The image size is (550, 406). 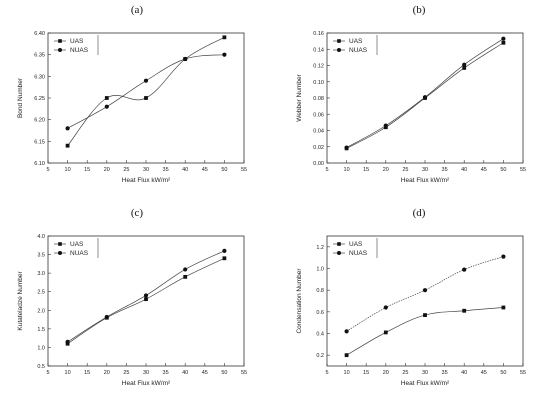 What do you see at coordinates (39, 99) in the screenshot?
I see `y-tick-label: 6.25` at bounding box center [39, 99].